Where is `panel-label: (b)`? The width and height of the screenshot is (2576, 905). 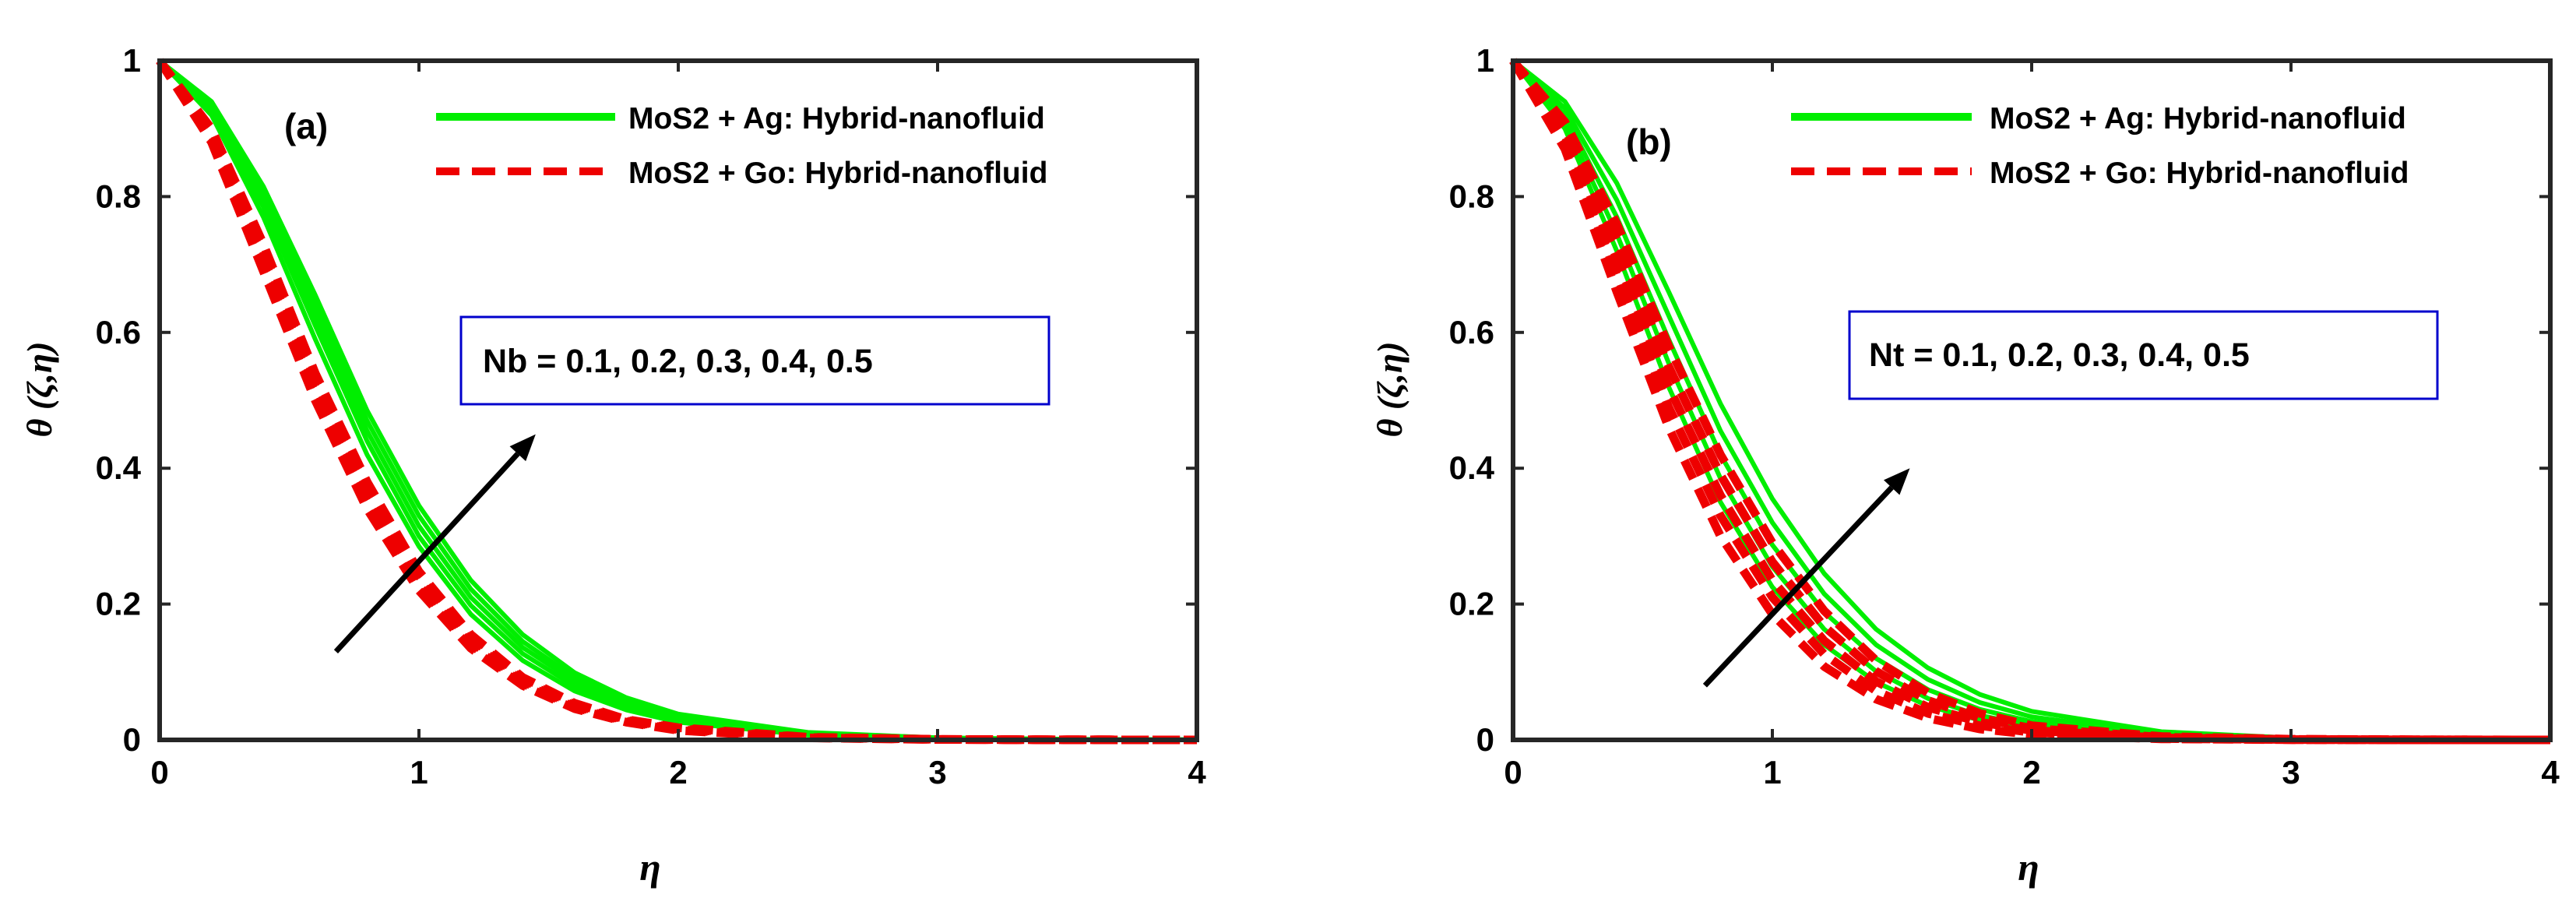
panel-label: (b) is located at coordinates (1649, 141).